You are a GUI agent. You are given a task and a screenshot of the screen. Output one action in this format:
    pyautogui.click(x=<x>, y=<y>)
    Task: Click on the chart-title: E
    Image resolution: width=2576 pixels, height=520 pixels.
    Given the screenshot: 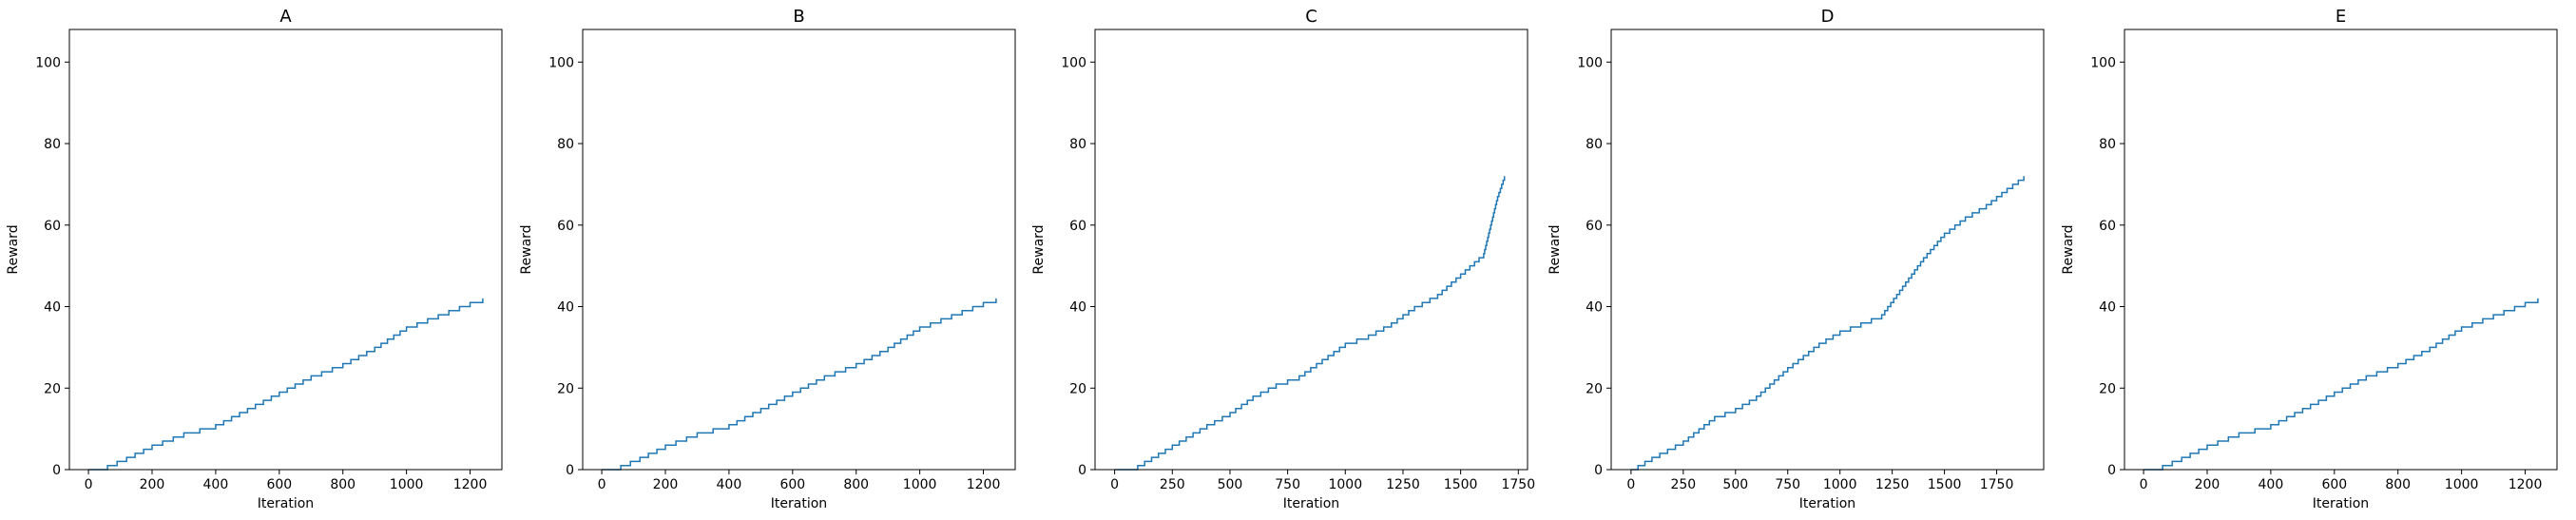 What is the action you would take?
    pyautogui.click(x=2341, y=17)
    